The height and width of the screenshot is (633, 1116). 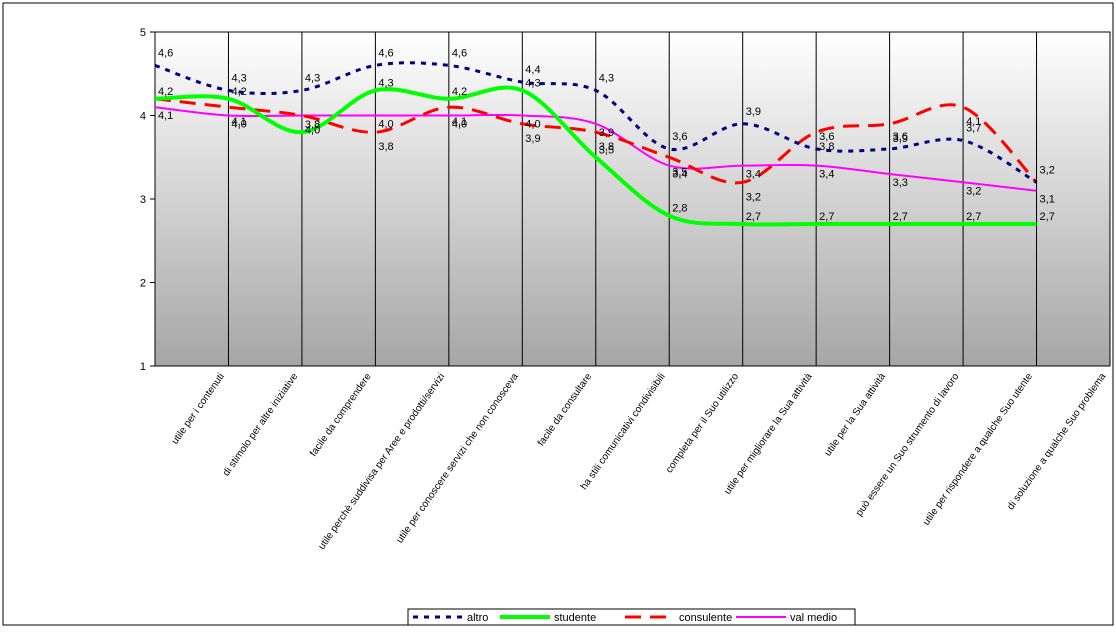 I want to click on y-tick-label: 4, so click(x=143, y=117).